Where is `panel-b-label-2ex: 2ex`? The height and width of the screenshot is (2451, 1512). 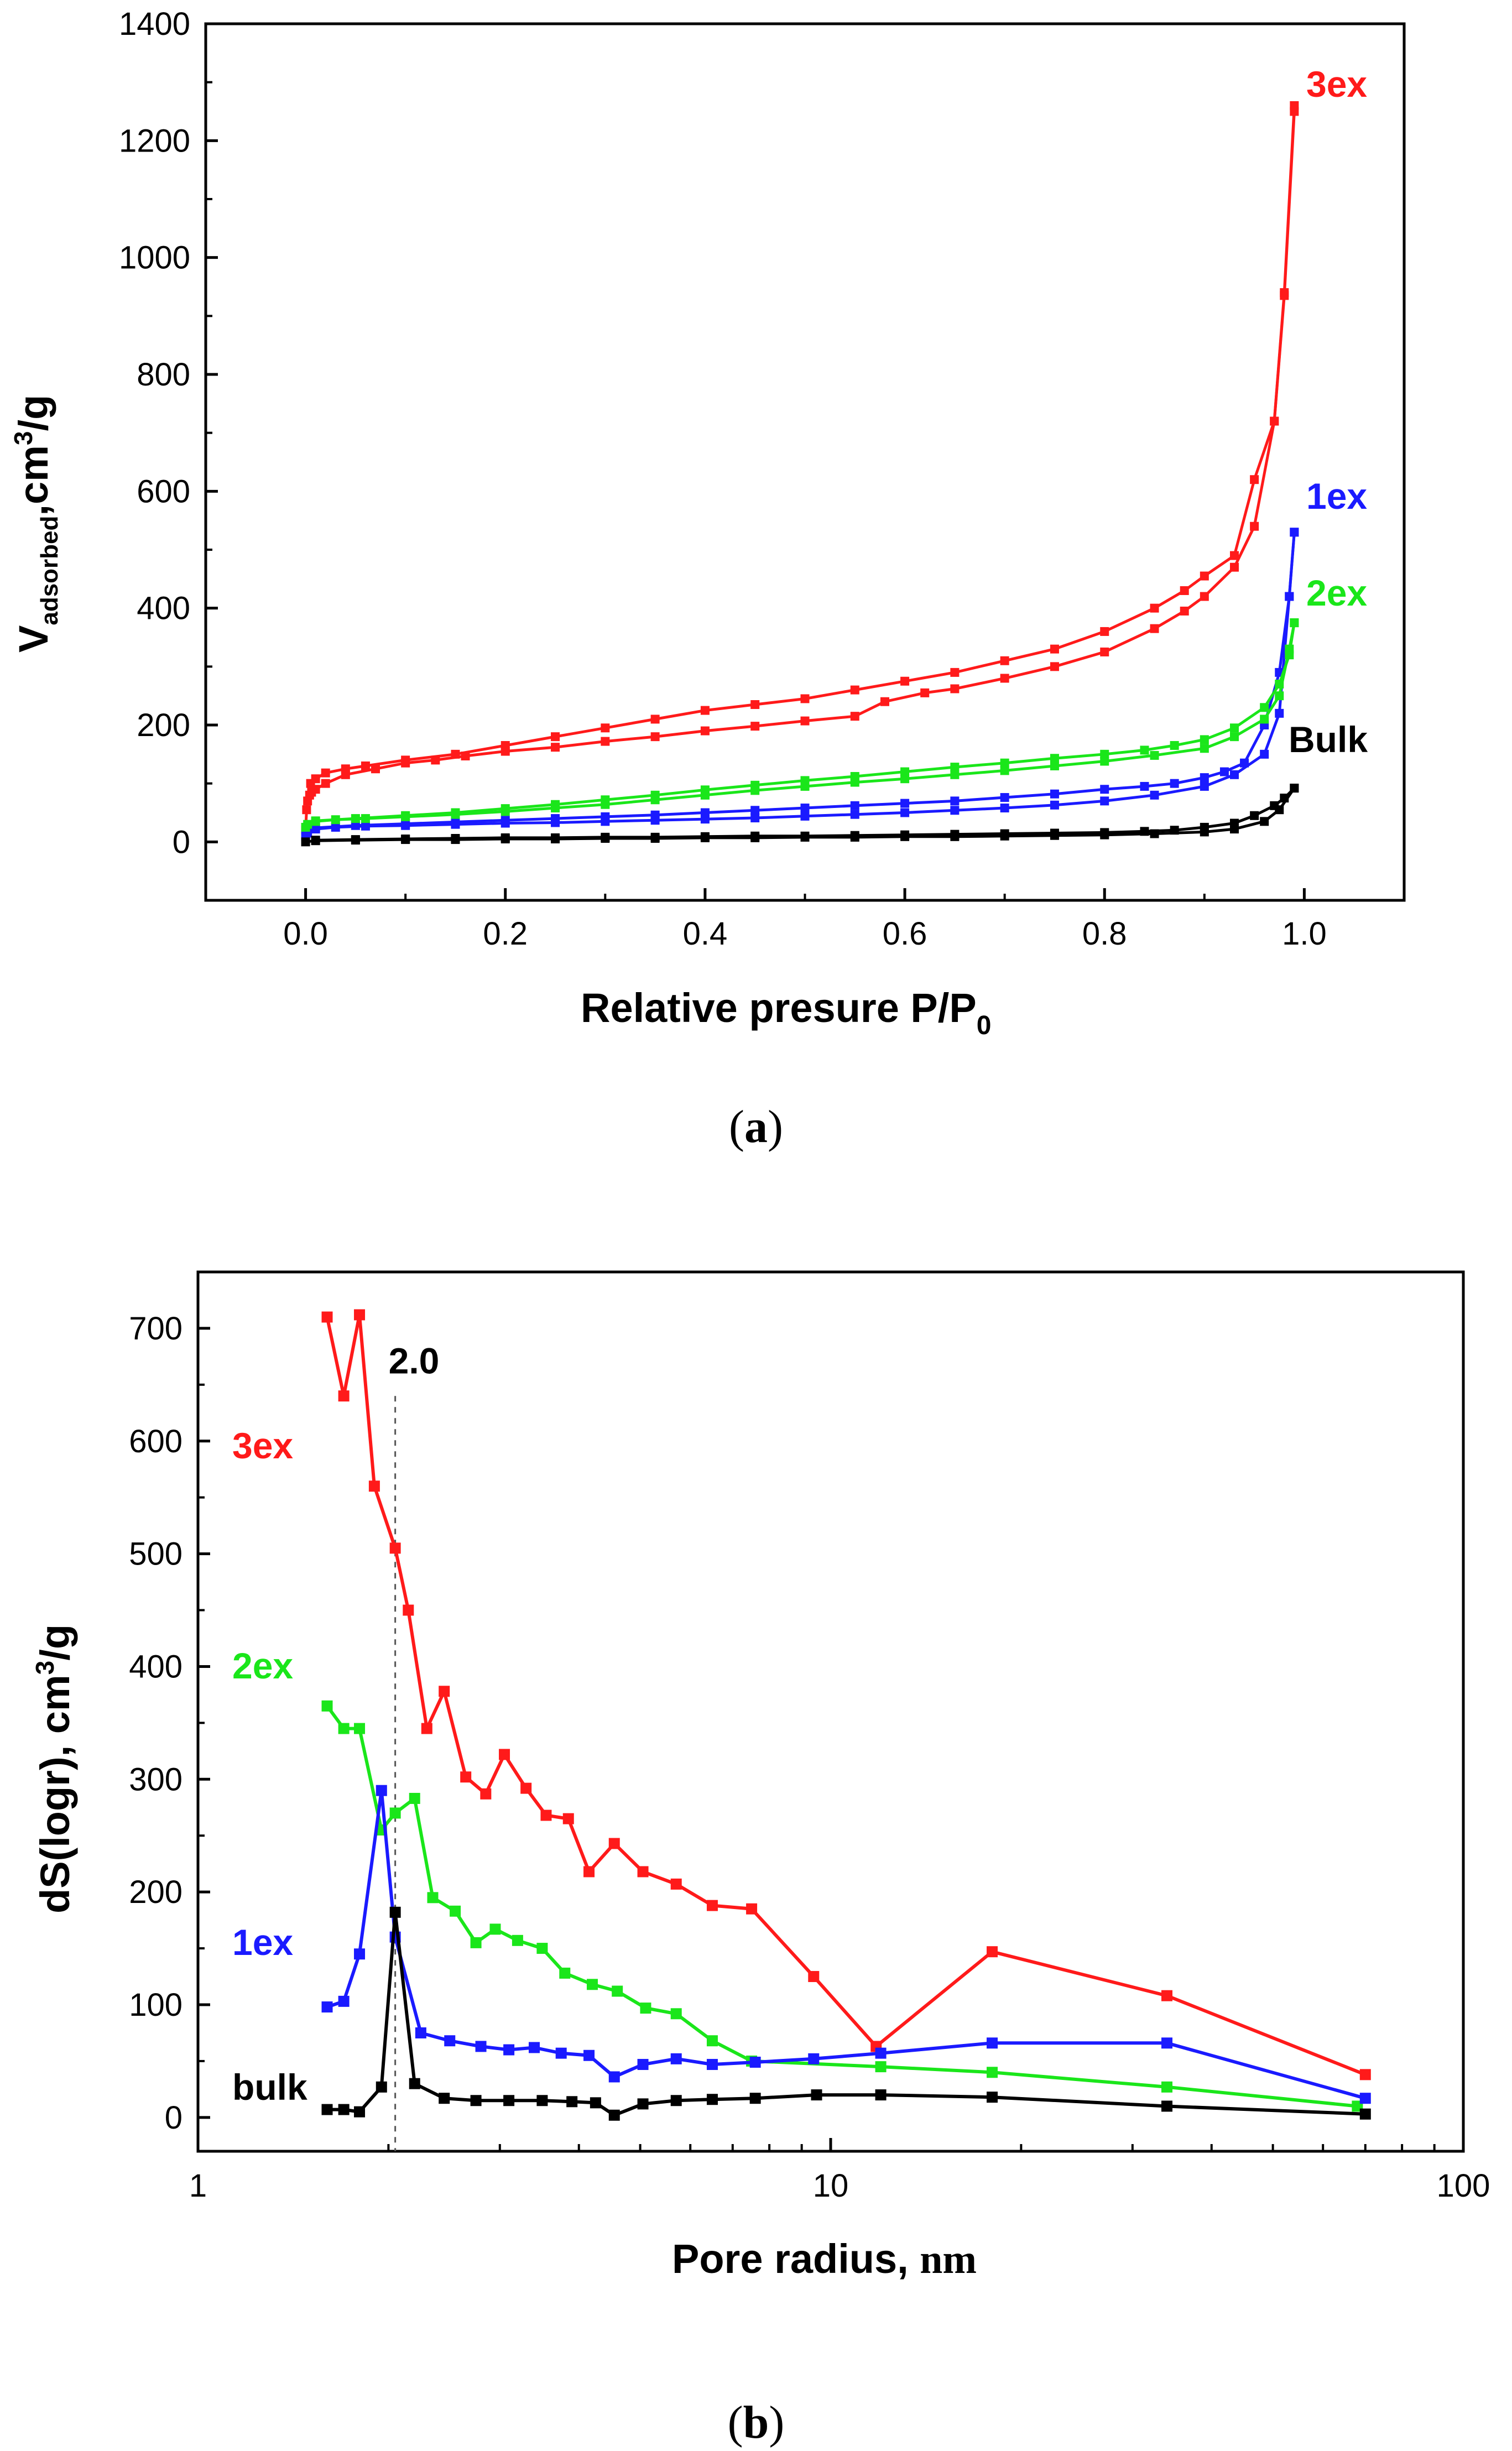 panel-b-label-2ex: 2ex is located at coordinates (262, 1665).